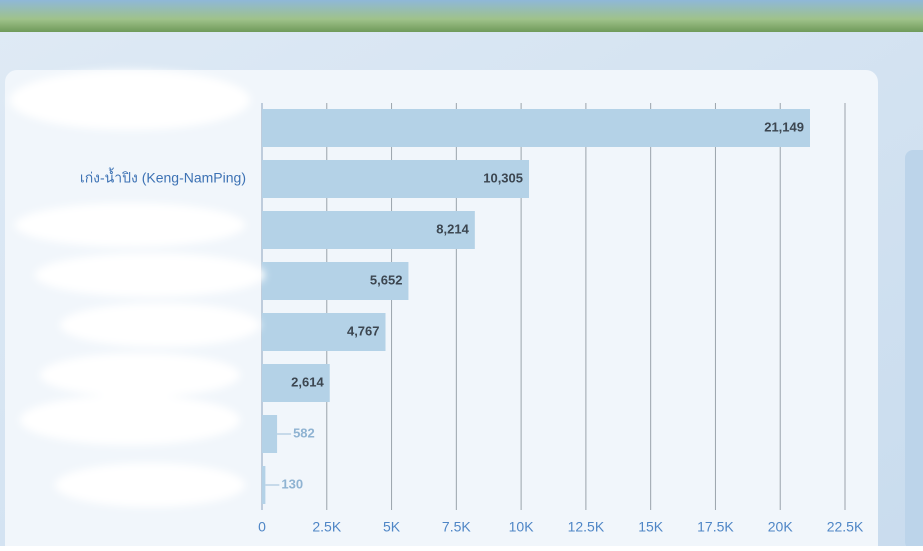  I want to click on x-tick-label: 0, so click(262, 527).